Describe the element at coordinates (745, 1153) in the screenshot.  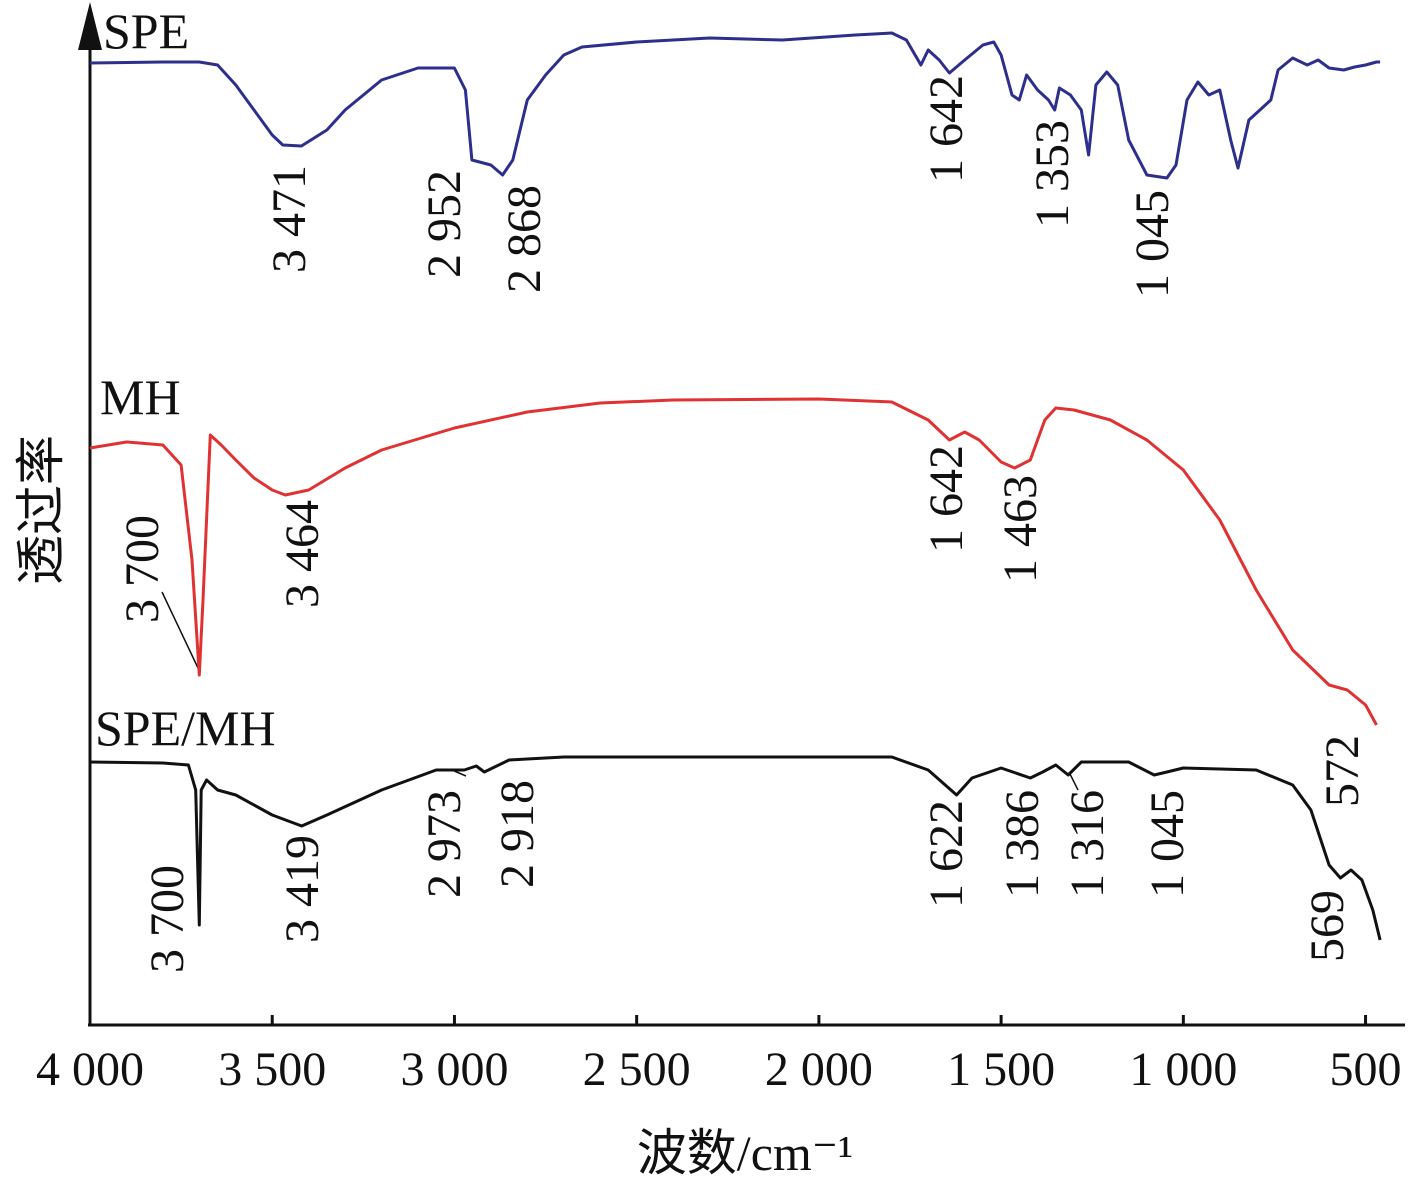
I see `x-axis-label: 波数/cm⁻¹` at that location.